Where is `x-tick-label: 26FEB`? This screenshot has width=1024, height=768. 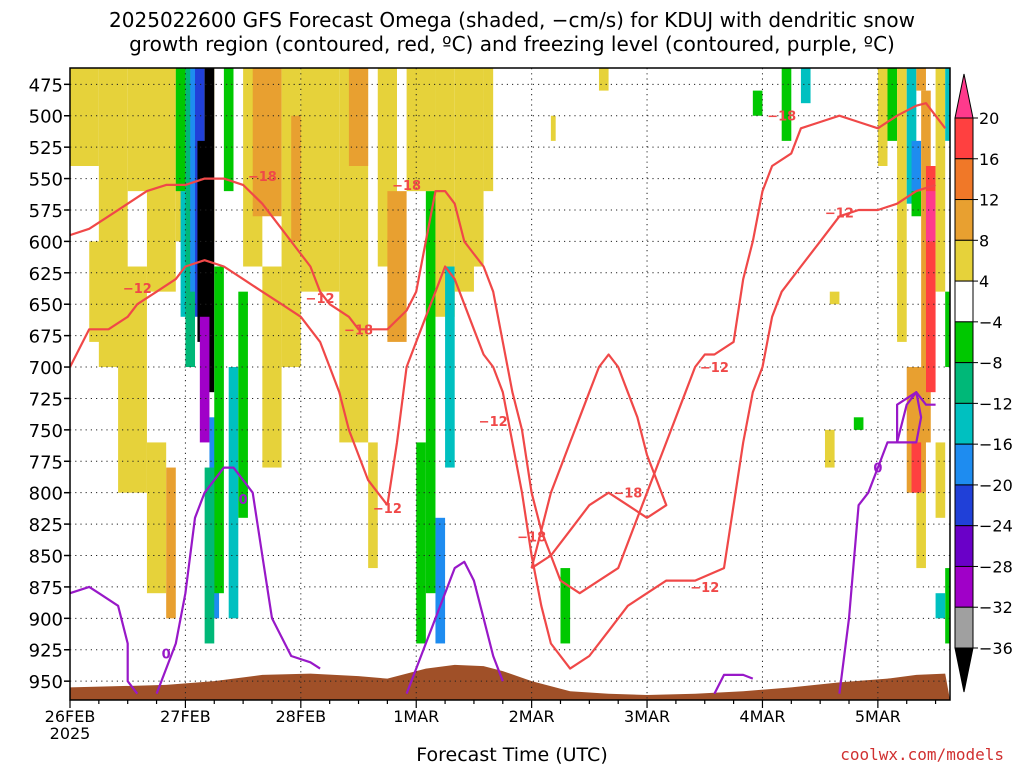 x-tick-label: 26FEB is located at coordinates (70, 716).